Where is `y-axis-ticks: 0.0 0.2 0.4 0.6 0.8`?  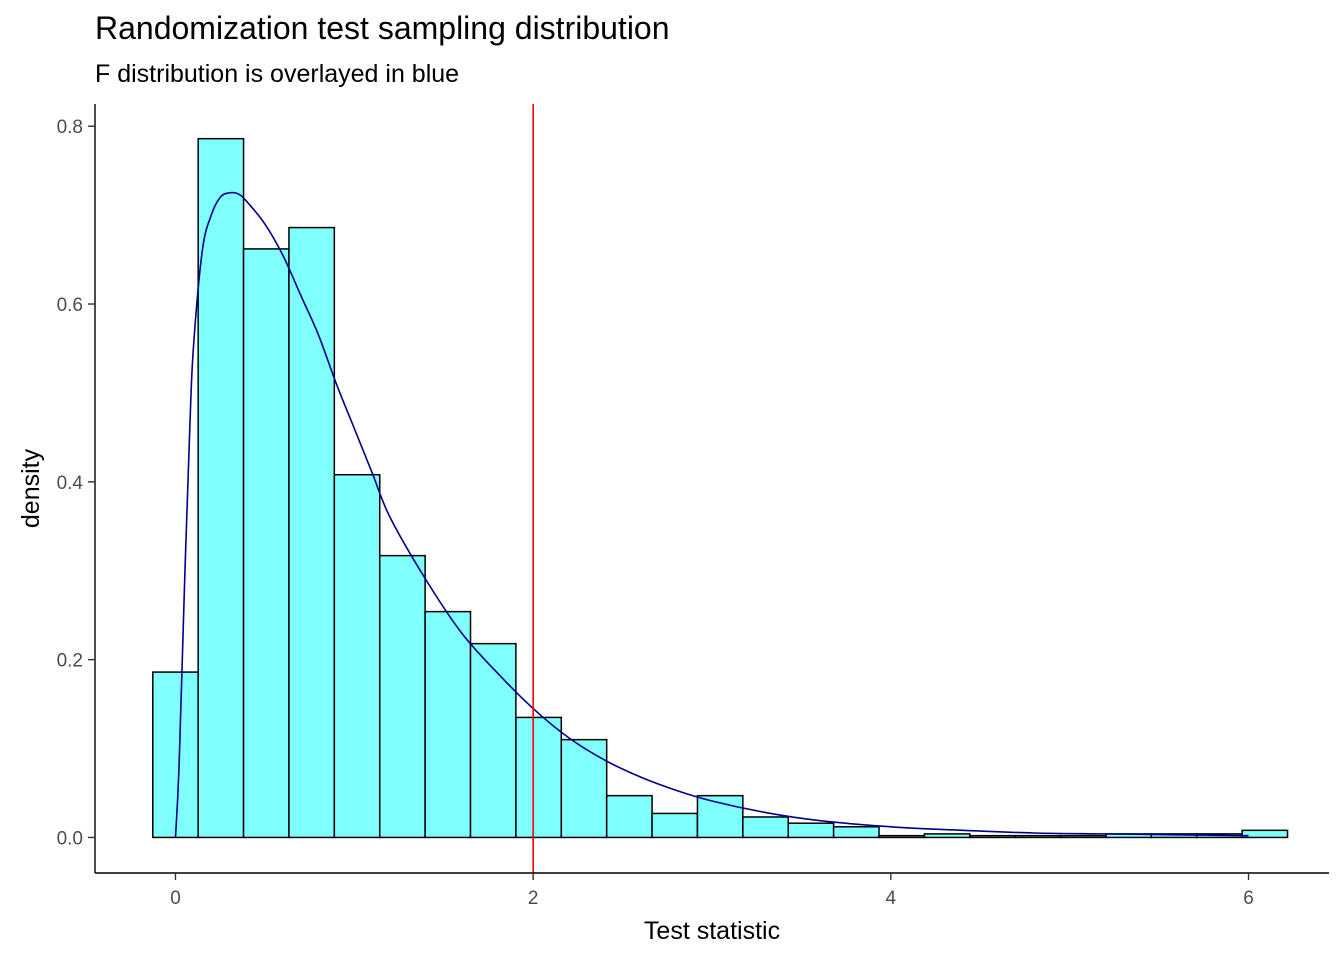 y-axis-ticks: 0.0 0.2 0.4 0.6 0.8 is located at coordinates (76, 483).